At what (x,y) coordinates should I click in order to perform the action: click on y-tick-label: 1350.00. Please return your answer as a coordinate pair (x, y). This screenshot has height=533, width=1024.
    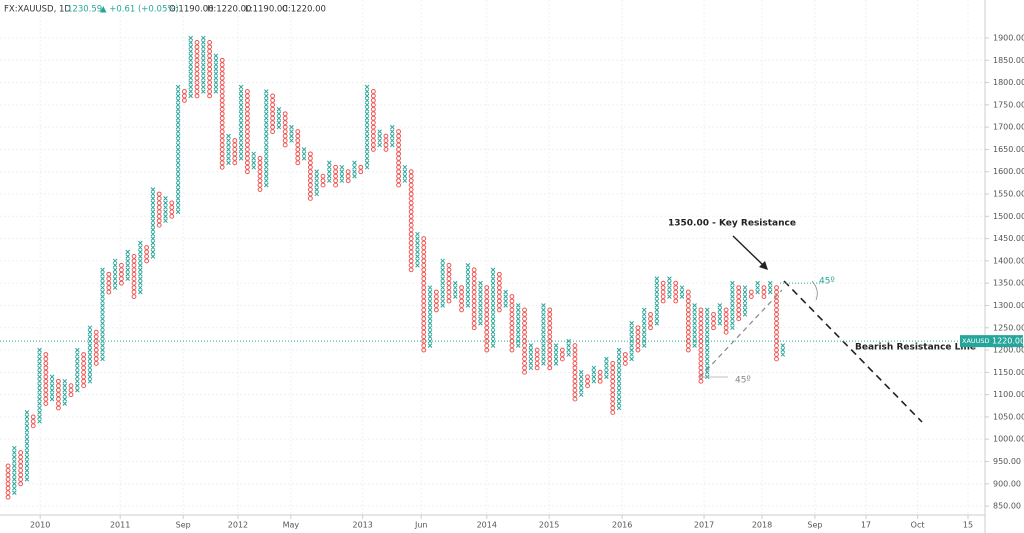
    Looking at the image, I should click on (1008, 283).